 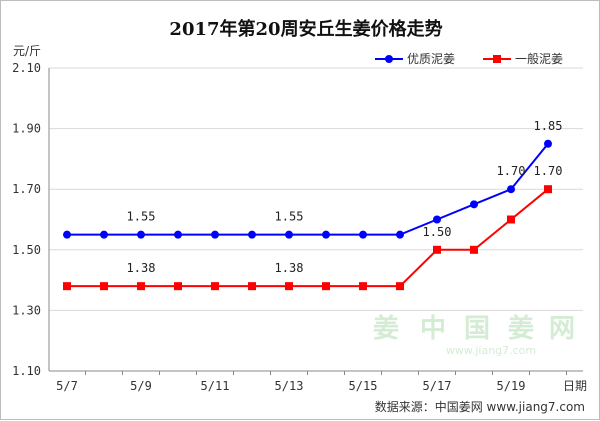 What do you see at coordinates (539, 58) in the screenshot?
I see `legend-label: 一般泥姜` at bounding box center [539, 58].